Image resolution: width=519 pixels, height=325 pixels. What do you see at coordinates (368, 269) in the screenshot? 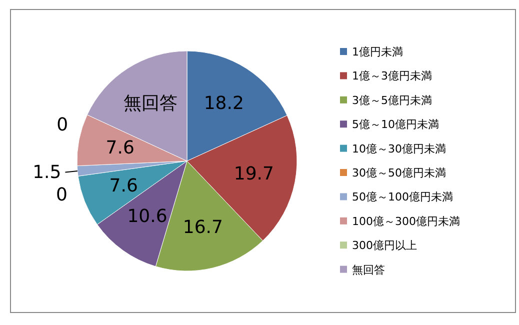
I see `legend-label: 無回答` at bounding box center [368, 269].